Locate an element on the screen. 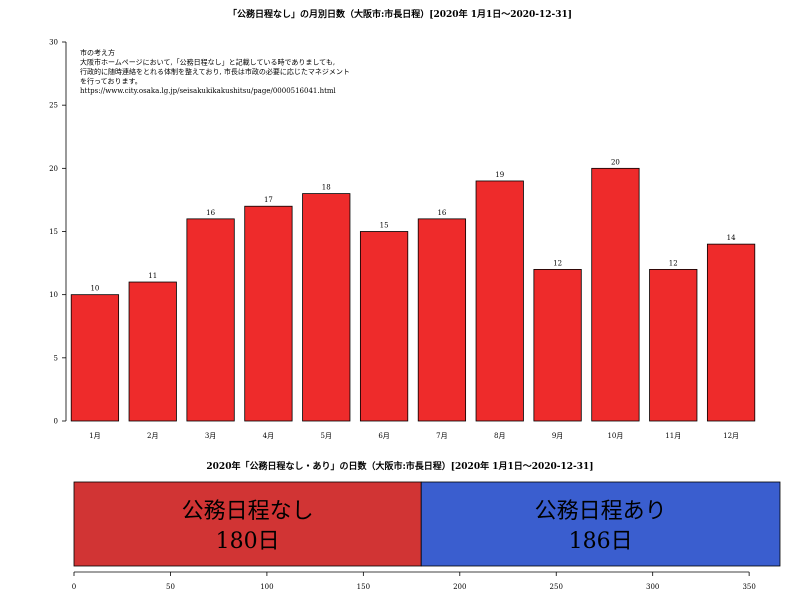 Image resolution: width=800 pixels, height=600 pixels. chart2-x-tick-label: 350 is located at coordinates (748, 587).